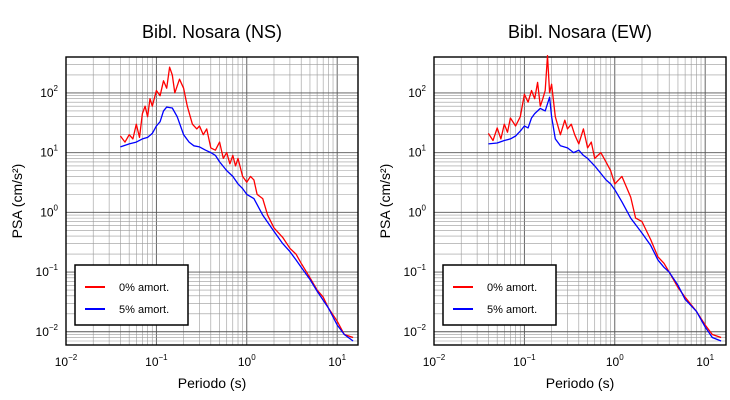 Image resolution: width=730 pixels, height=400 pixels. Describe the element at coordinates (212, 32) in the screenshot. I see `chart1-title: Bibl. Nosara (NS)` at that location.